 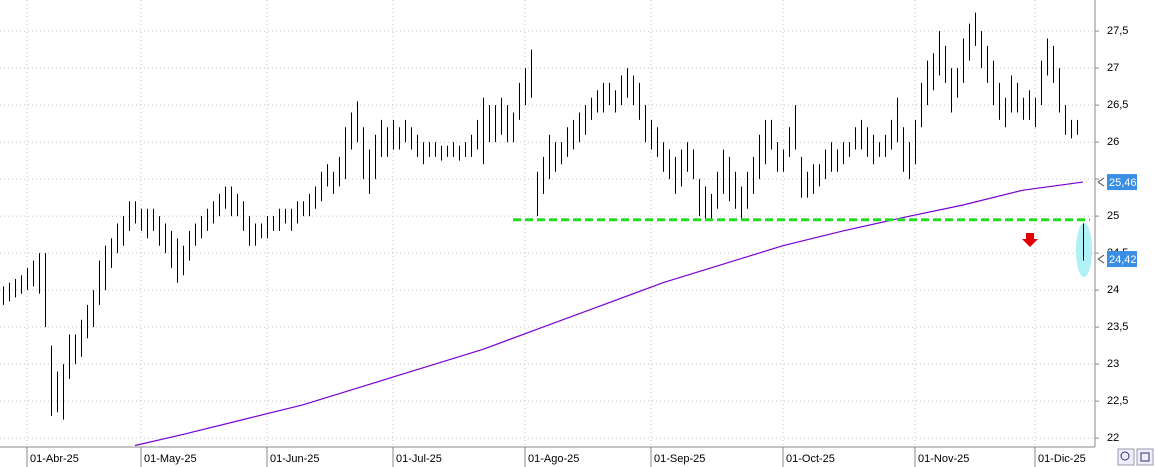 What do you see at coordinates (943, 459) in the screenshot?
I see `x-tick-label: 01-Nov-25` at bounding box center [943, 459].